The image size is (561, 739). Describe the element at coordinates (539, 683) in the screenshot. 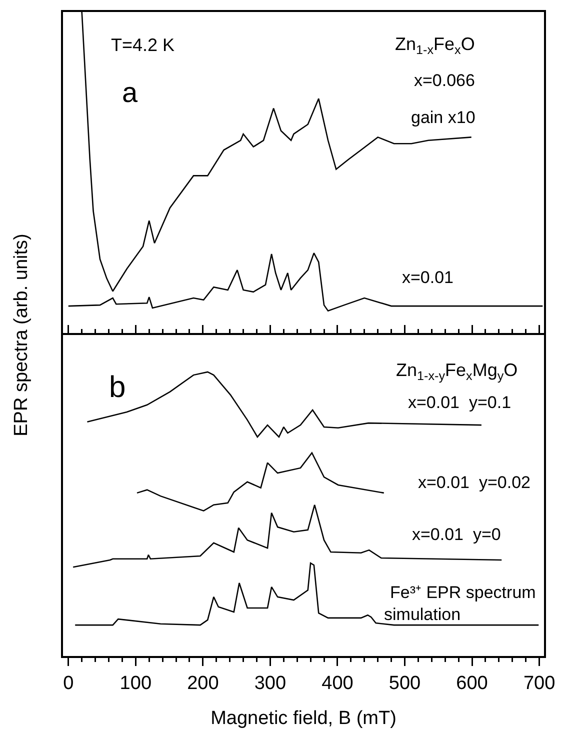

I see `x-tick-label: 700` at that location.